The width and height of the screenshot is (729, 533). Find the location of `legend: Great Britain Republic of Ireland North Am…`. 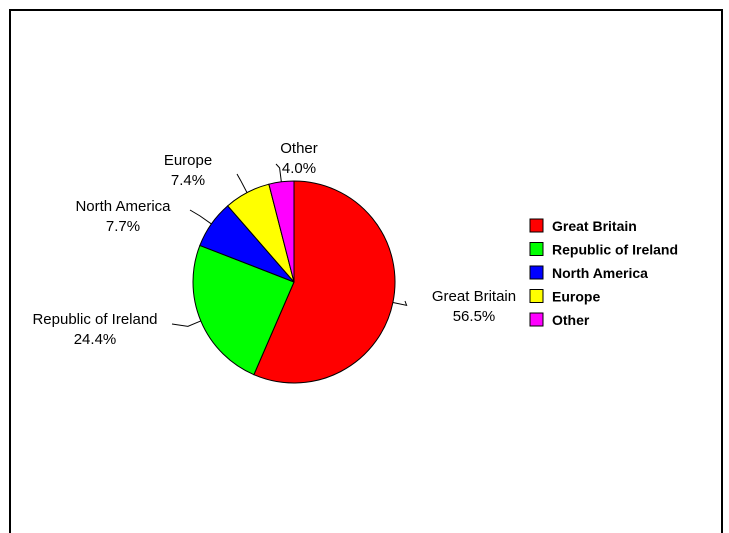

legend: Great Britain Republic of Ireland North Am… is located at coordinates (603, 273).